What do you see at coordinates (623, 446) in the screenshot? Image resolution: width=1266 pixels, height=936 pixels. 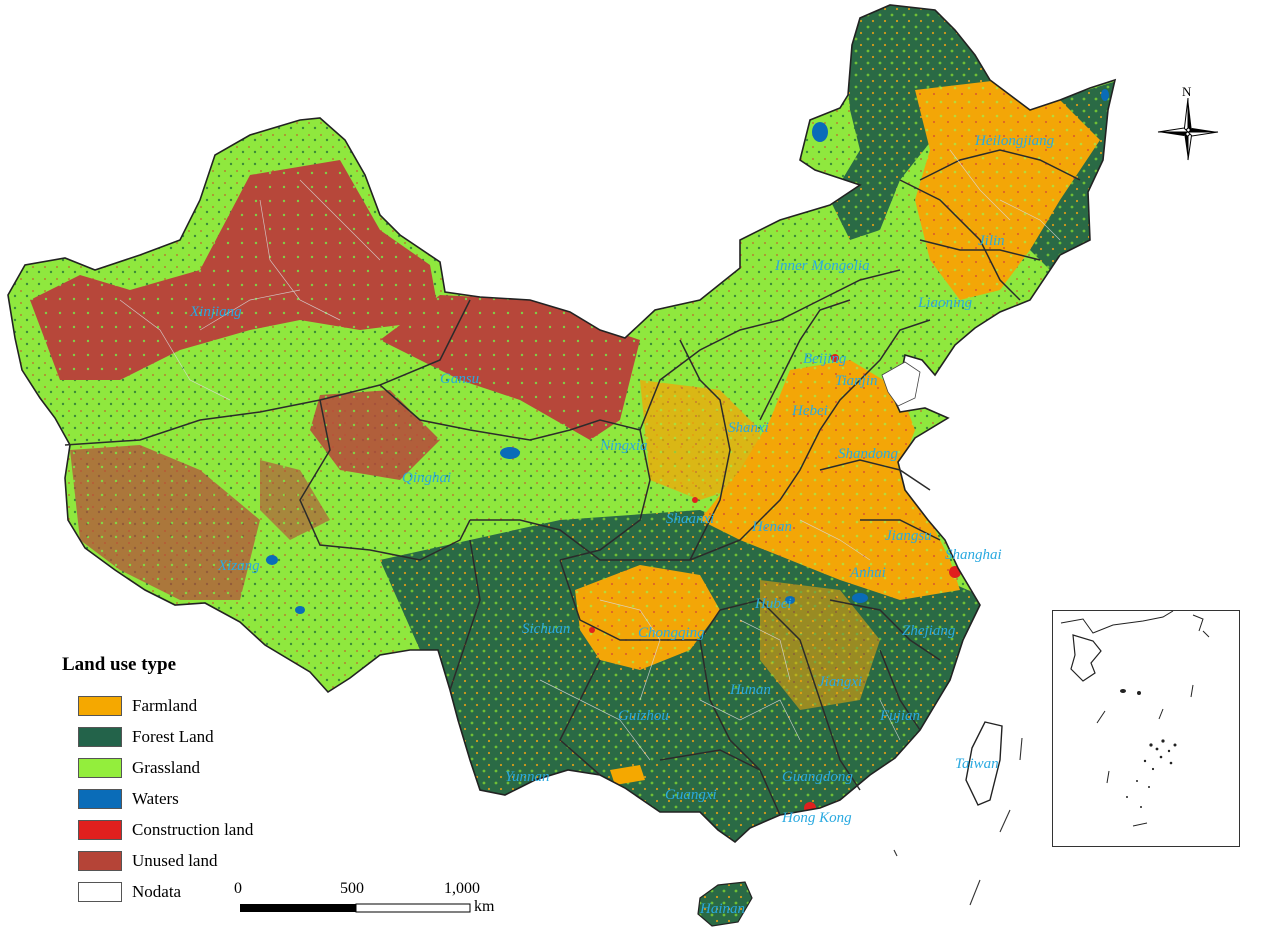 I see `province-label-ningxia: Ningxia` at bounding box center [623, 446].